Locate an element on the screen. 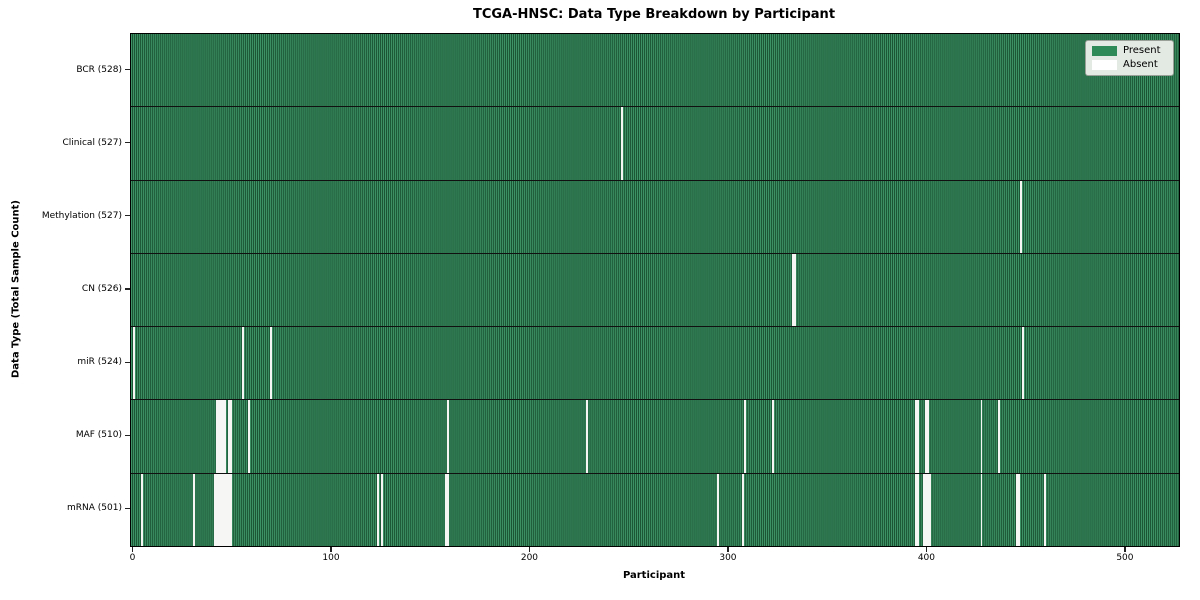  legend-item-absent: Absent is located at coordinates (1129, 65).